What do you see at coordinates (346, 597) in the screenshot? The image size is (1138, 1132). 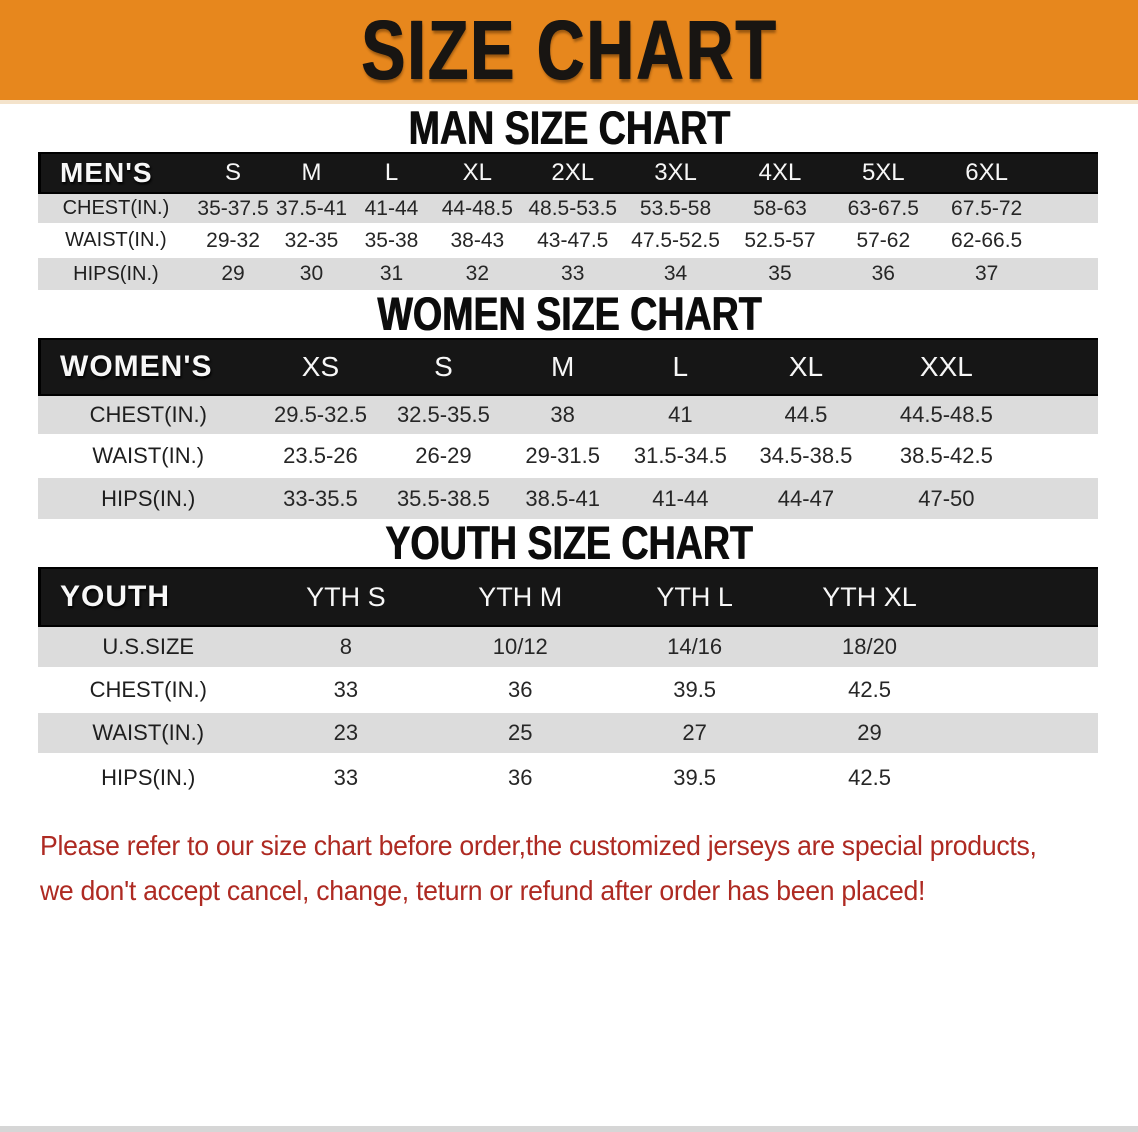 I see `youth-size-header-s: YTH S` at bounding box center [346, 597].